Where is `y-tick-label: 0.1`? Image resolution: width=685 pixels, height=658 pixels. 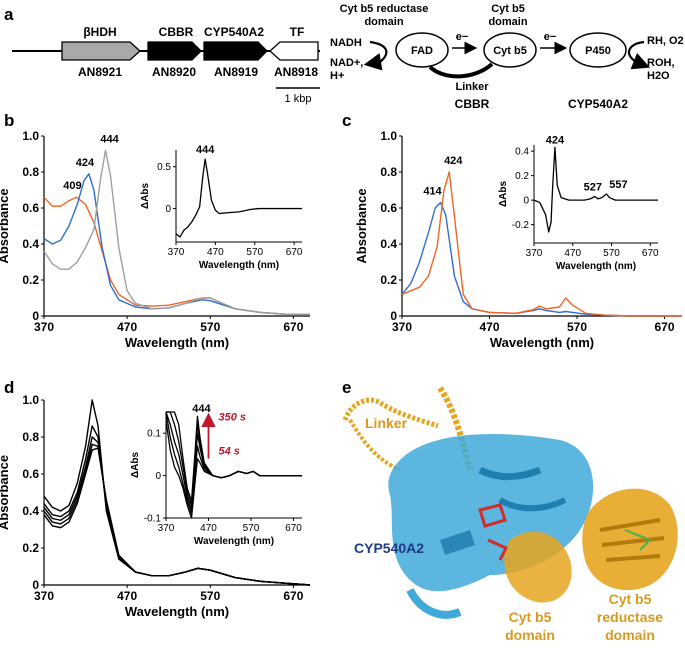
y-tick-label: 0.1 is located at coordinates (154, 434).